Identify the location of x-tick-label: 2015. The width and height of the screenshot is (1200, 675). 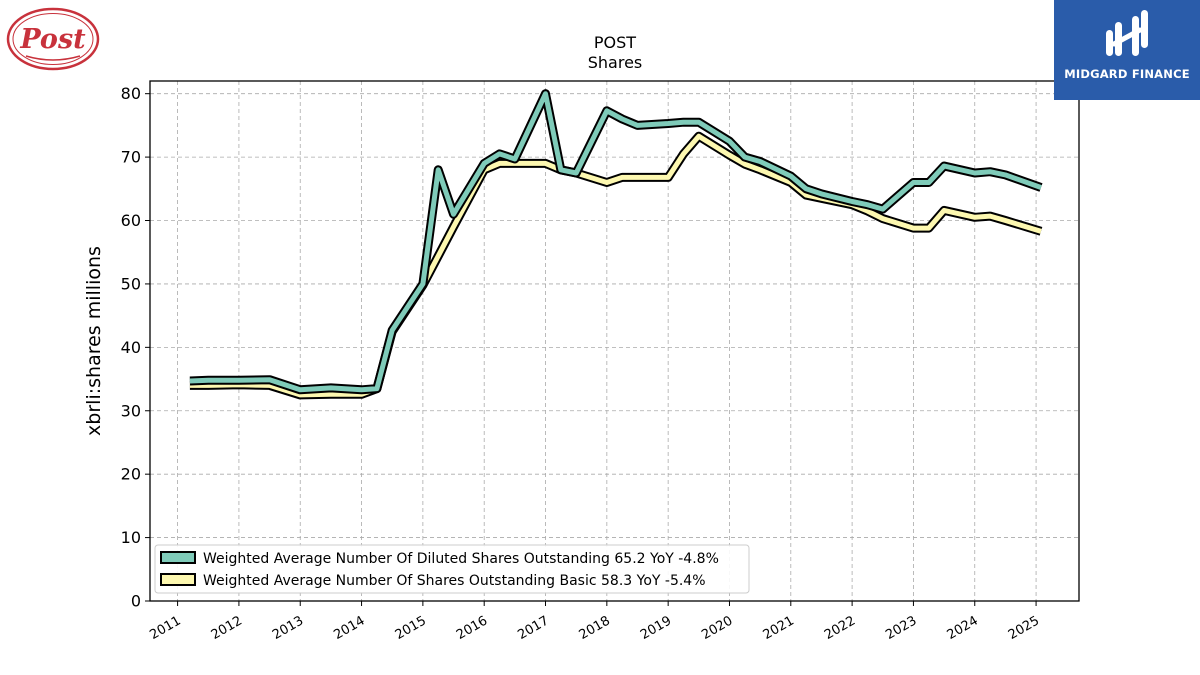
(411, 628).